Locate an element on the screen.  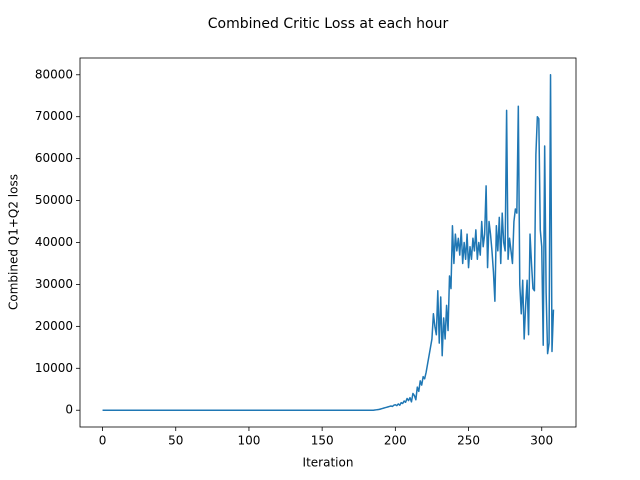
x-tick-label: 0 is located at coordinates (103, 441).